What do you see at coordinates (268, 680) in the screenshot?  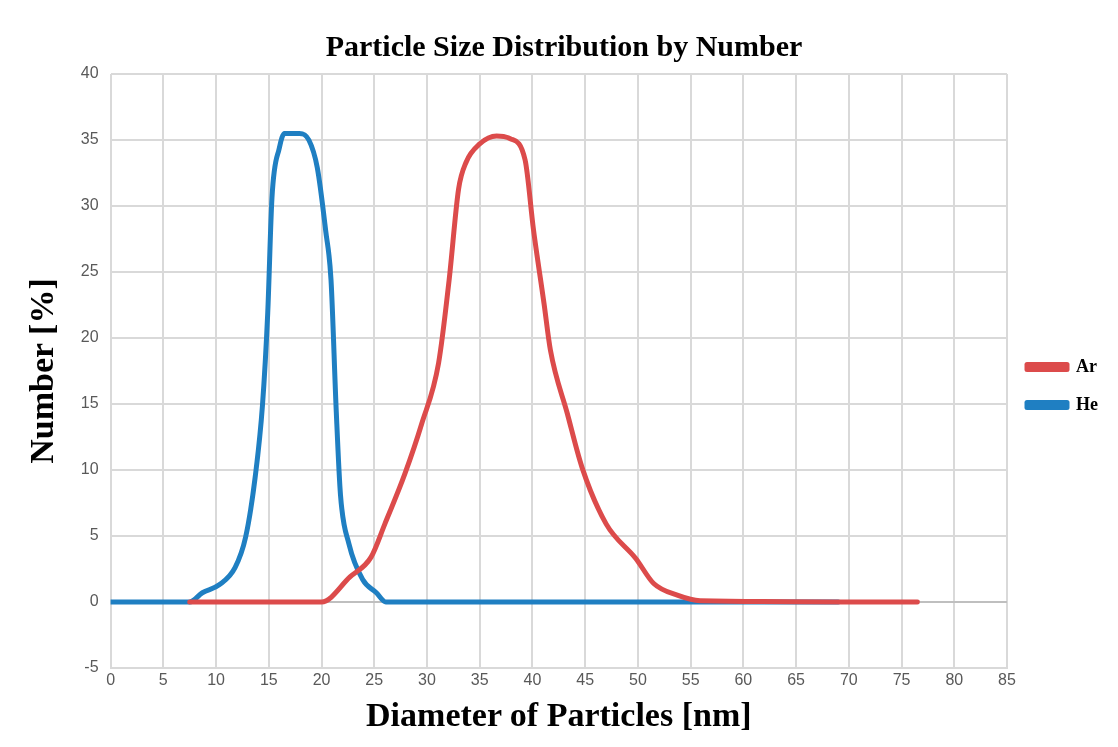 I see `x-tick-label: 15` at bounding box center [268, 680].